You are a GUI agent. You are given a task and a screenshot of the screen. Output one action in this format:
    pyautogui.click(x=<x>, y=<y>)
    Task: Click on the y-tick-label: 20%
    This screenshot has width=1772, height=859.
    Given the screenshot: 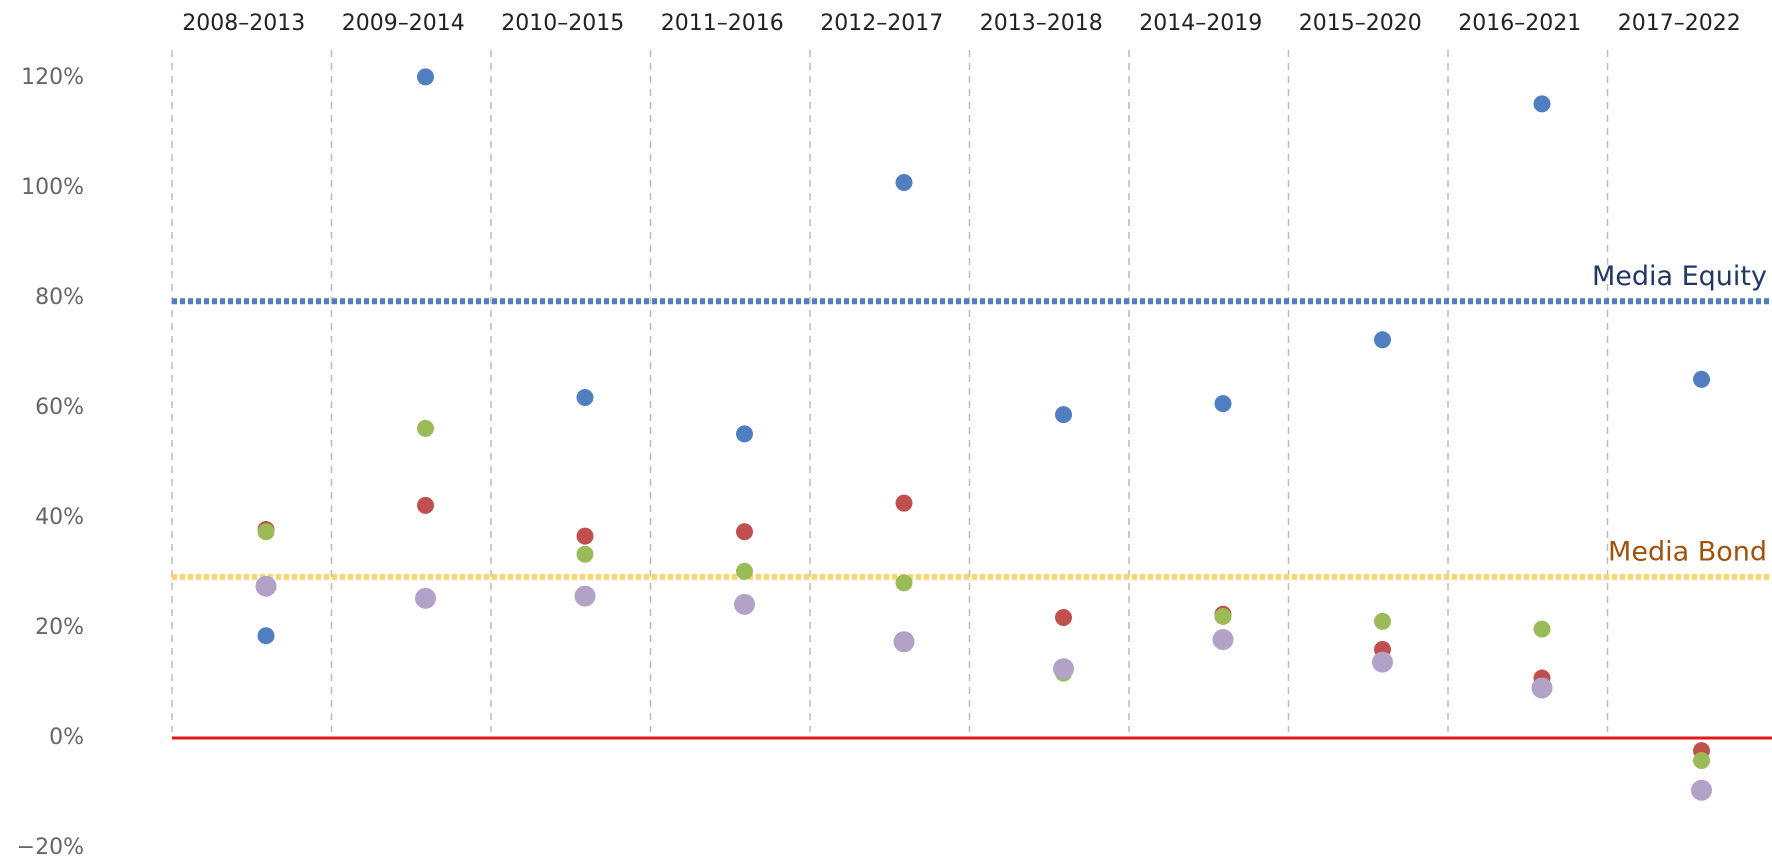 What is the action you would take?
    pyautogui.click(x=59, y=627)
    